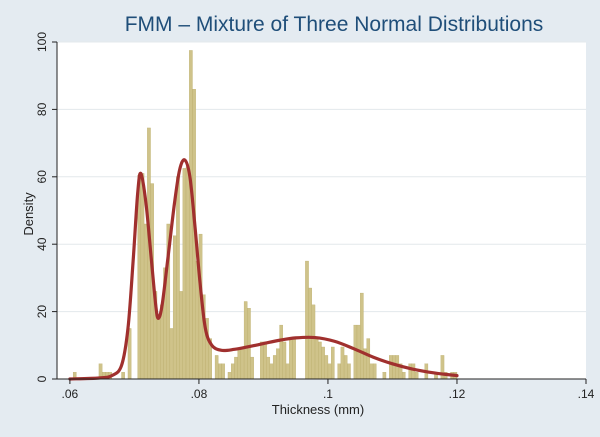 Image resolution: width=600 pixels, height=437 pixels. I want to click on y-axis-label: Density, so click(28, 214).